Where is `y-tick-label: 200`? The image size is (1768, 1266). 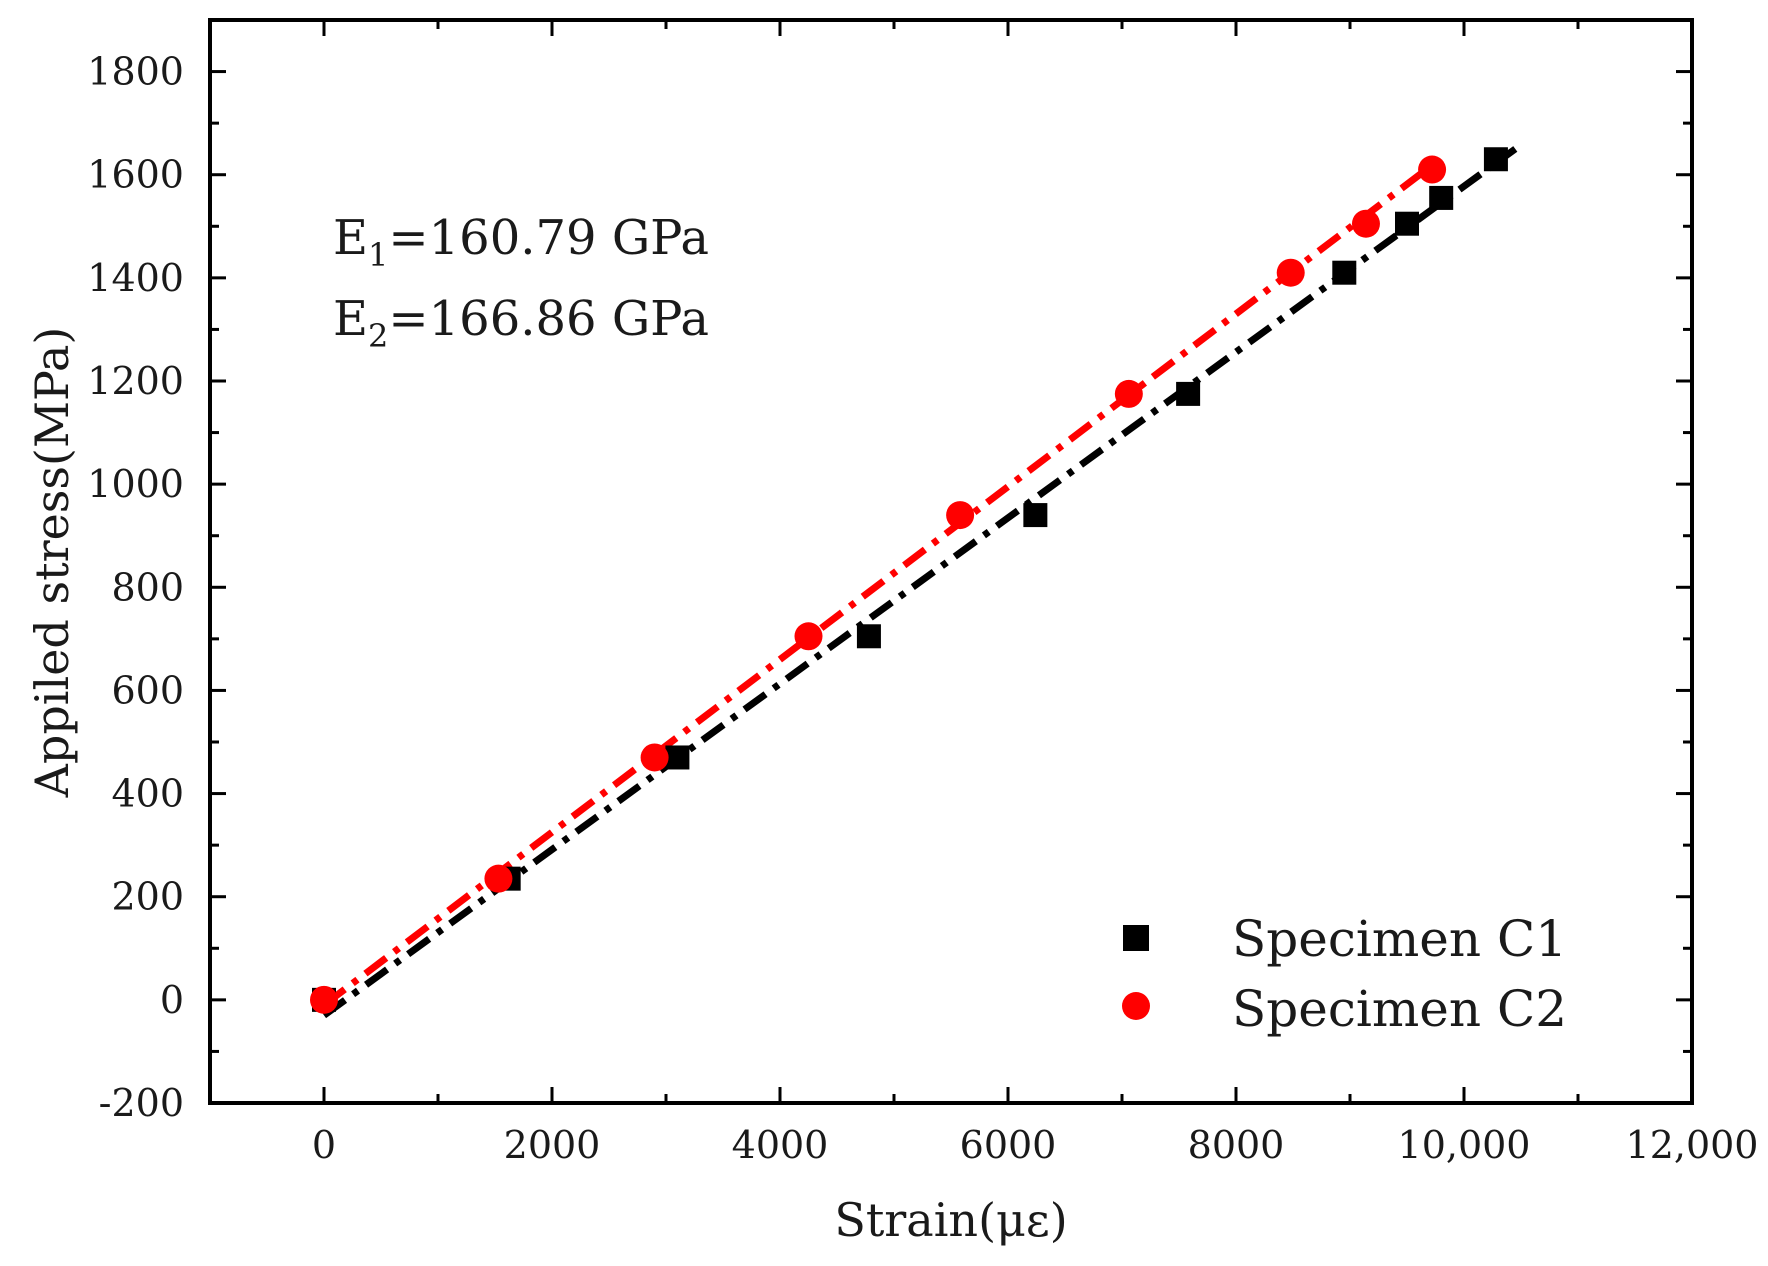
y-tick-label: 200 is located at coordinates (147, 897).